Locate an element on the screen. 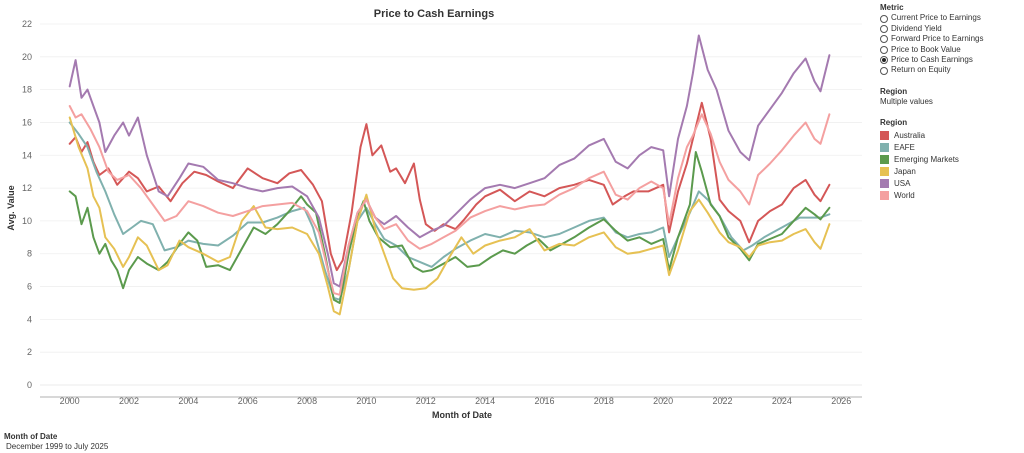 The height and width of the screenshot is (453, 1024). x-tick-label: 2022 is located at coordinates (723, 401).